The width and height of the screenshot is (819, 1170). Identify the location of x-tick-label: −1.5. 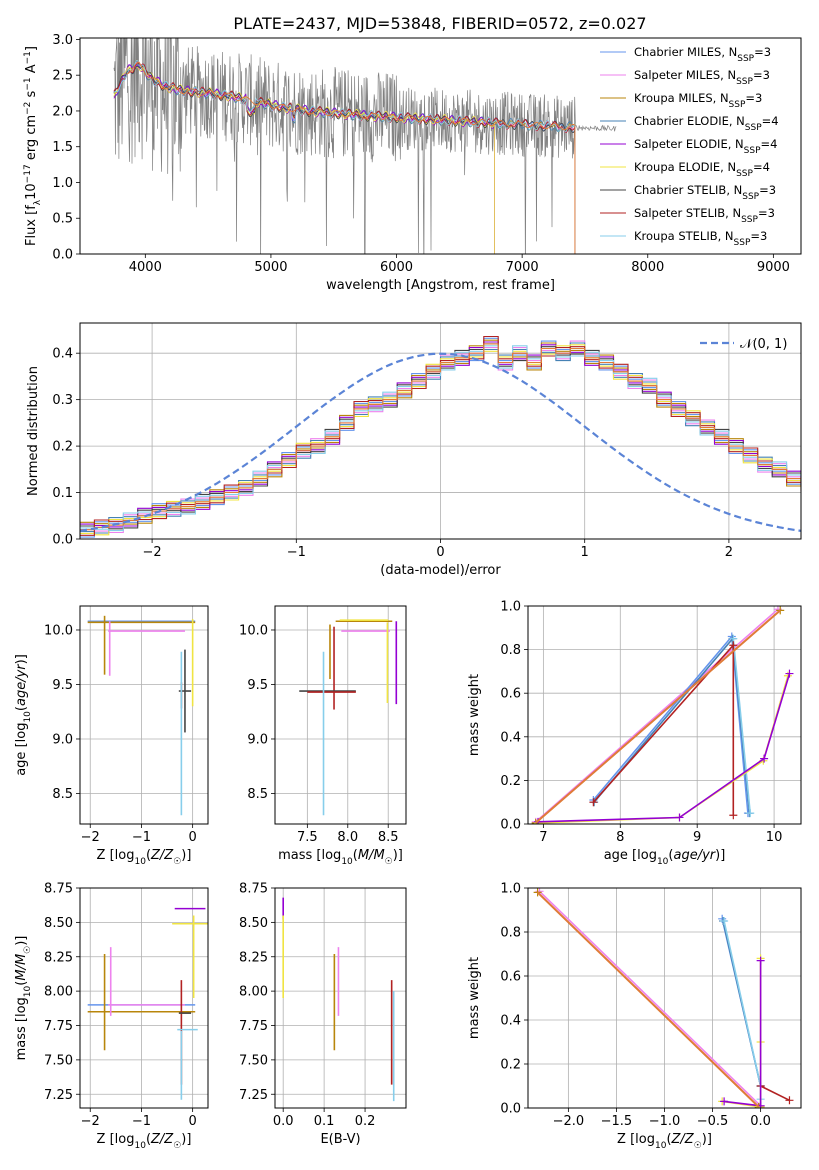
(617, 1121).